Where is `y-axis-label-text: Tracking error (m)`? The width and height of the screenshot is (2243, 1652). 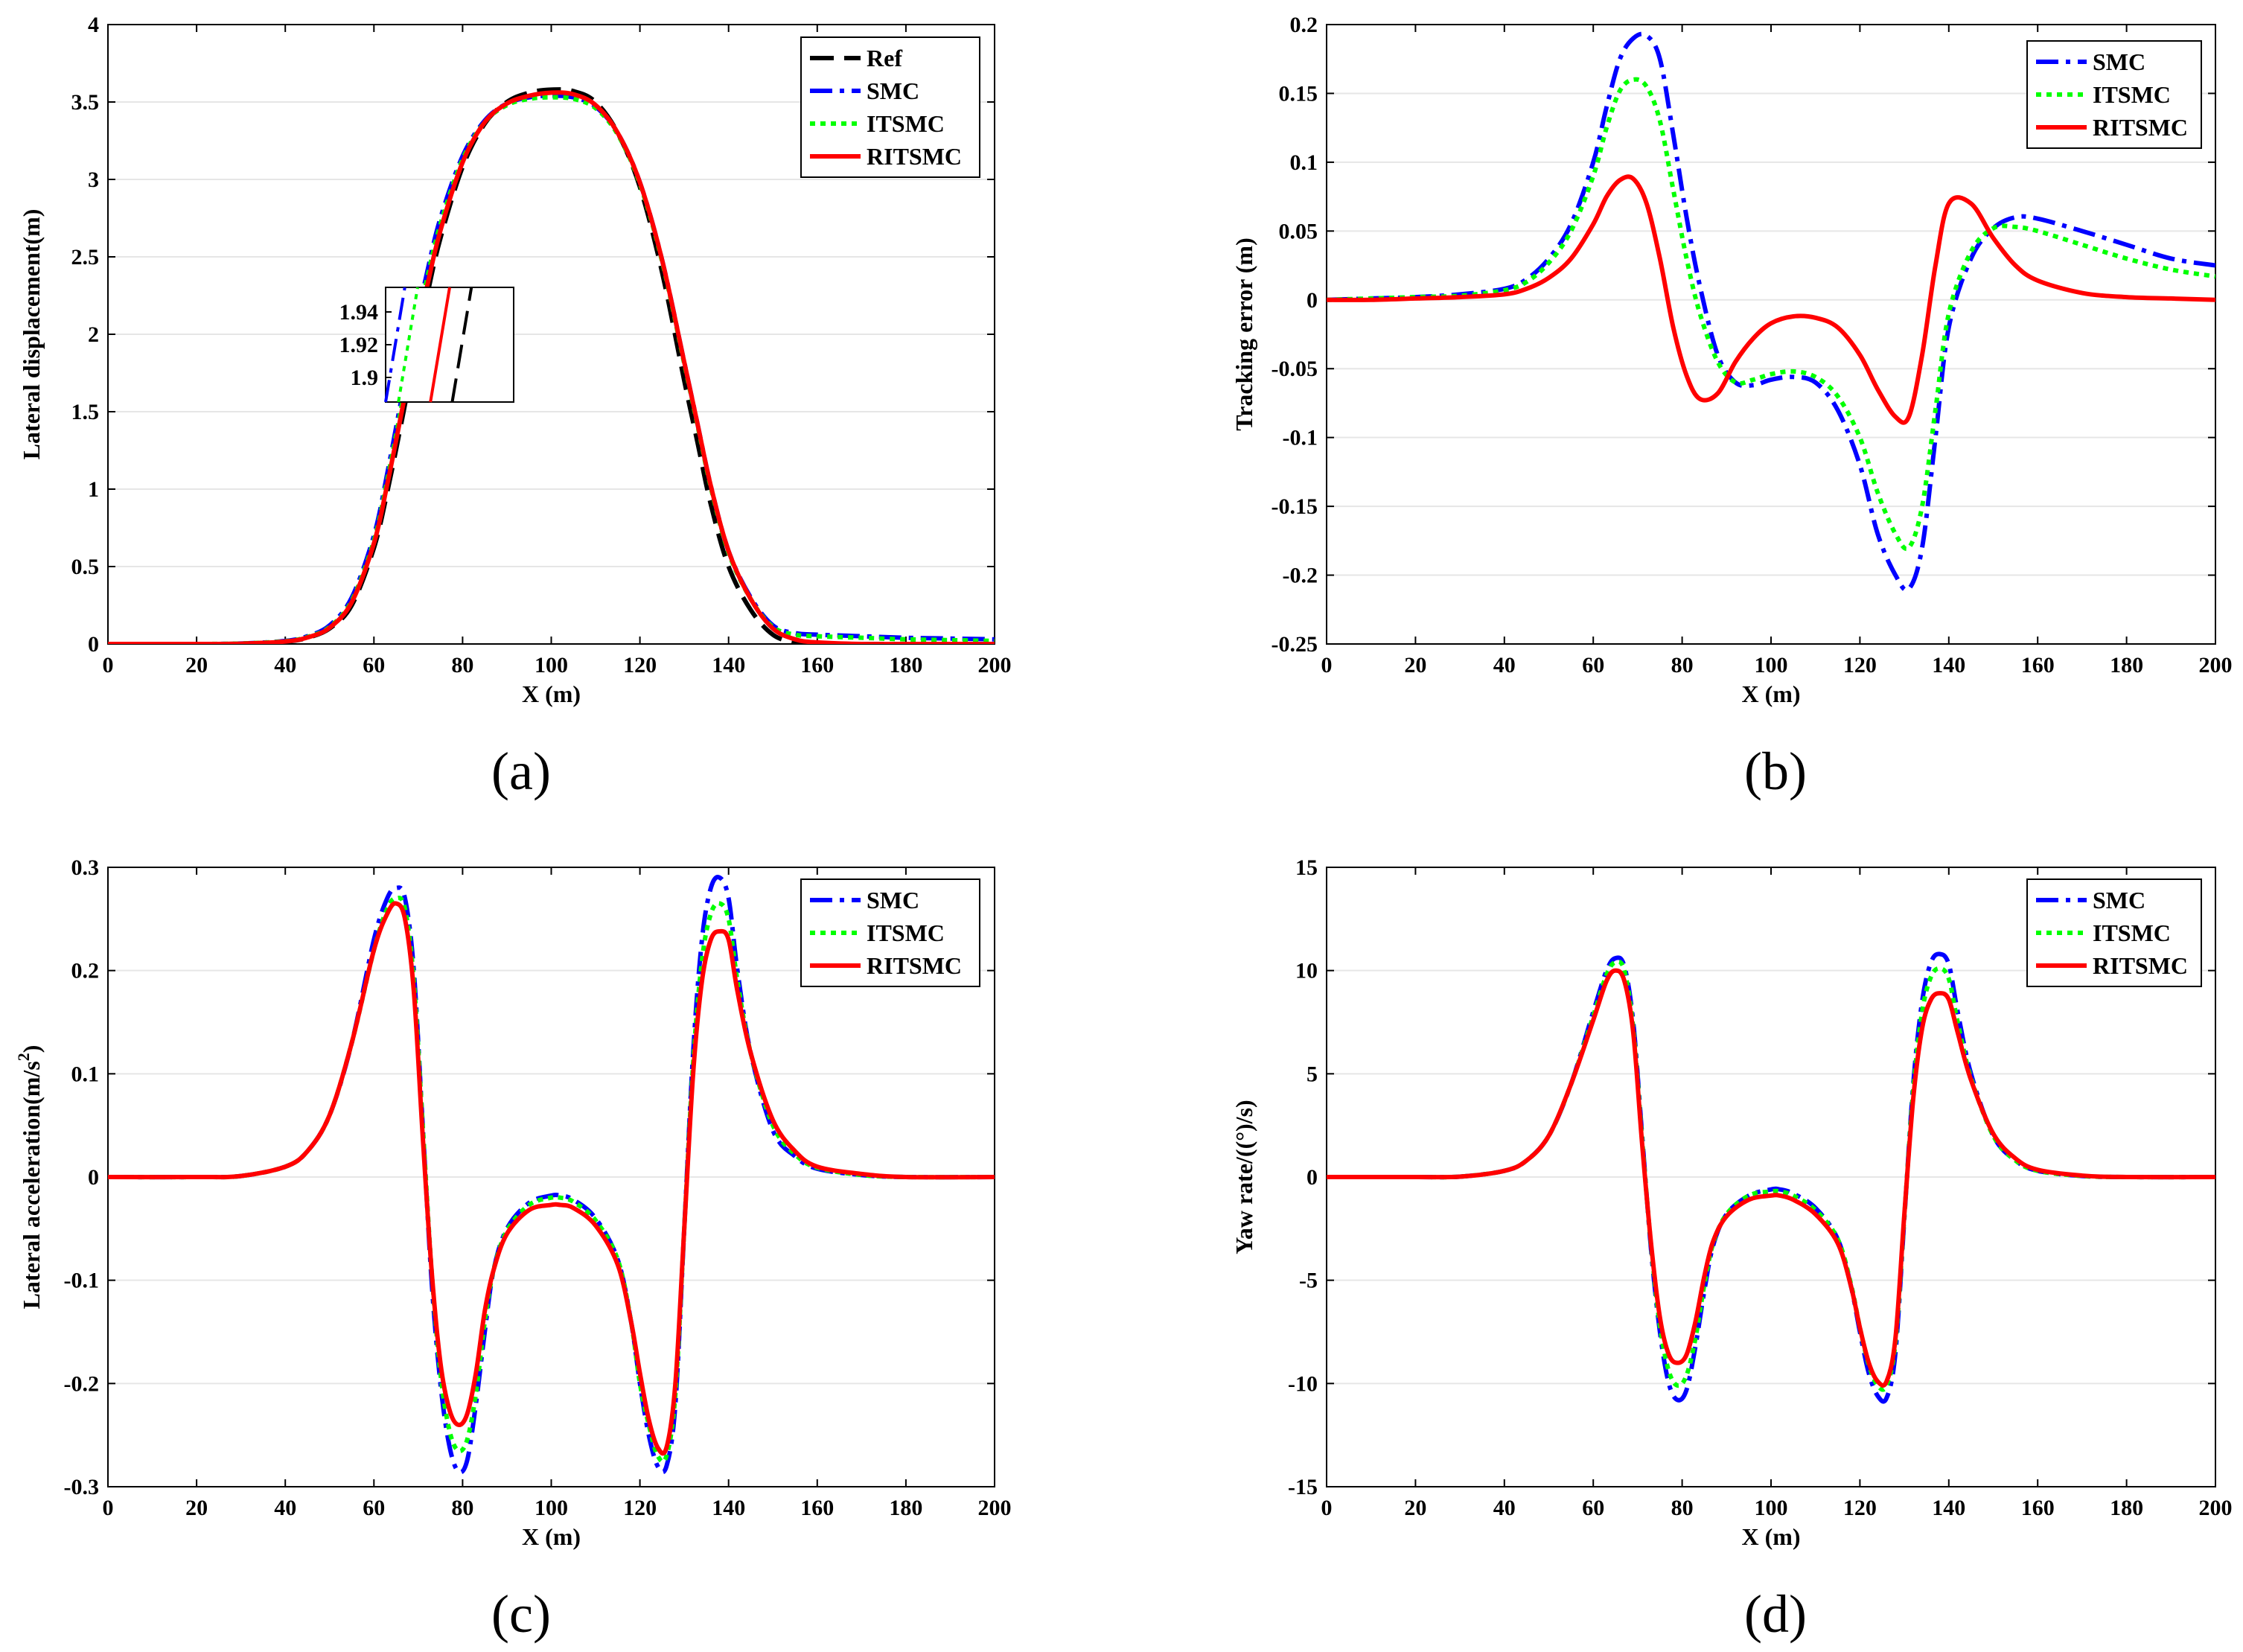
y-axis-label-text: Tracking error (m) is located at coordinates (1244, 333).